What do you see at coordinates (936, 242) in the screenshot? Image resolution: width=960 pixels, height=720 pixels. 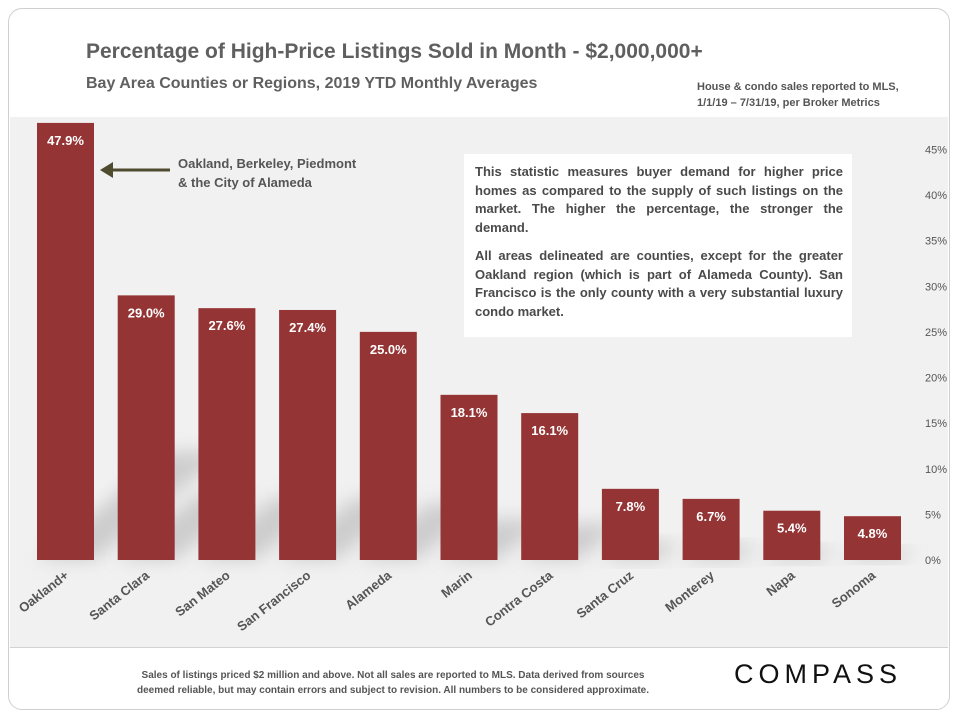 I see `y-tick-label: 35%` at bounding box center [936, 242].